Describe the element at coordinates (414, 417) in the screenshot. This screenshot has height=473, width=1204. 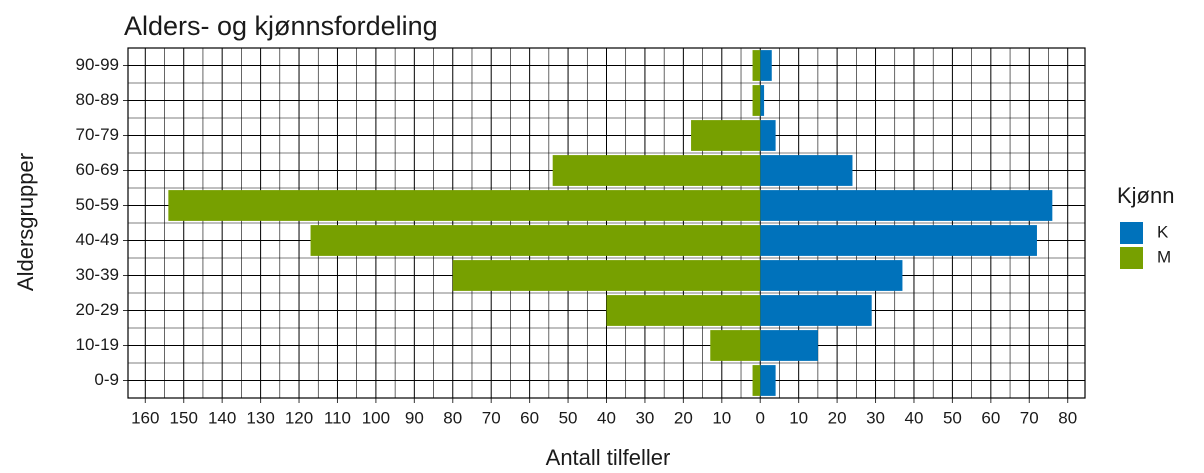
I see `x-tick-label: 90` at that location.